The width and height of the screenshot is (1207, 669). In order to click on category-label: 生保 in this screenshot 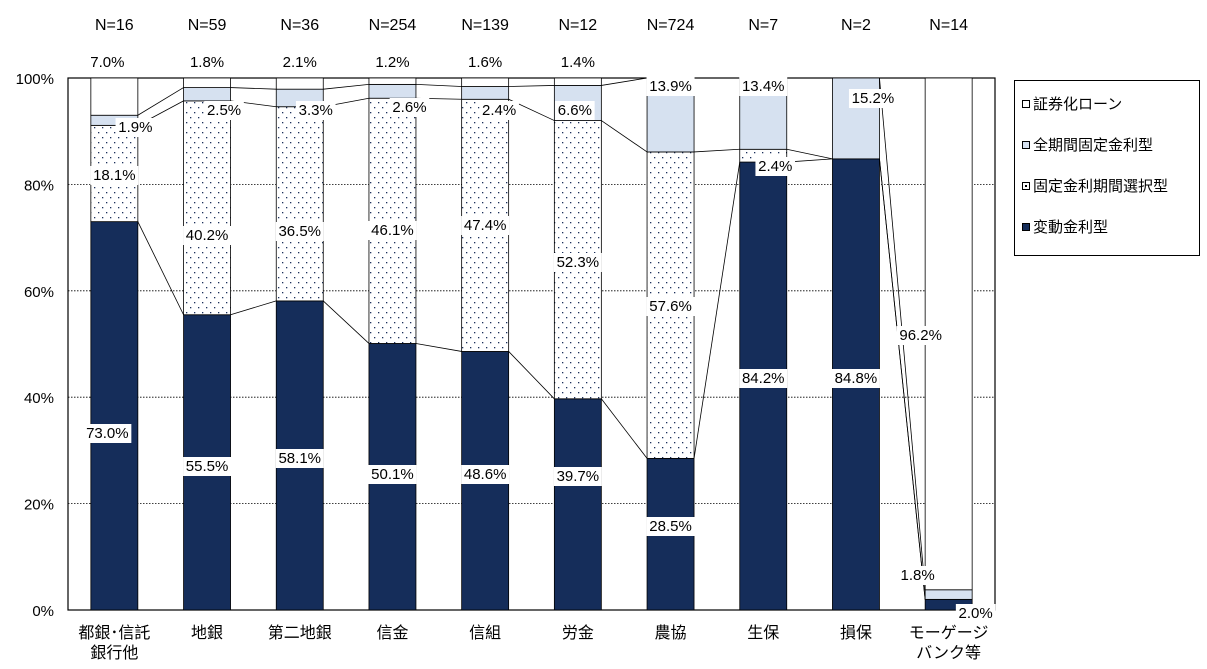, I will do `click(763, 633)`.